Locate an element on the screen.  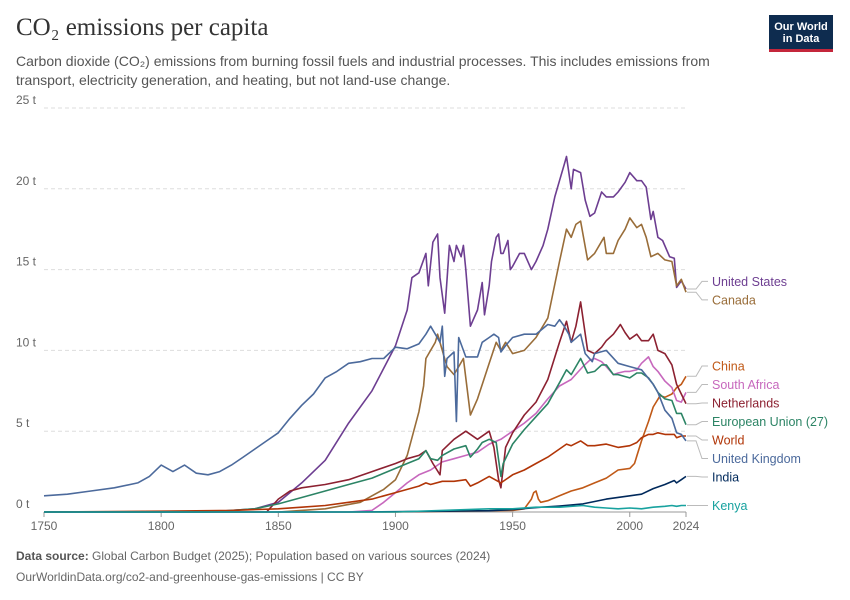
y-tick-label: 25 t is located at coordinates (26, 100).